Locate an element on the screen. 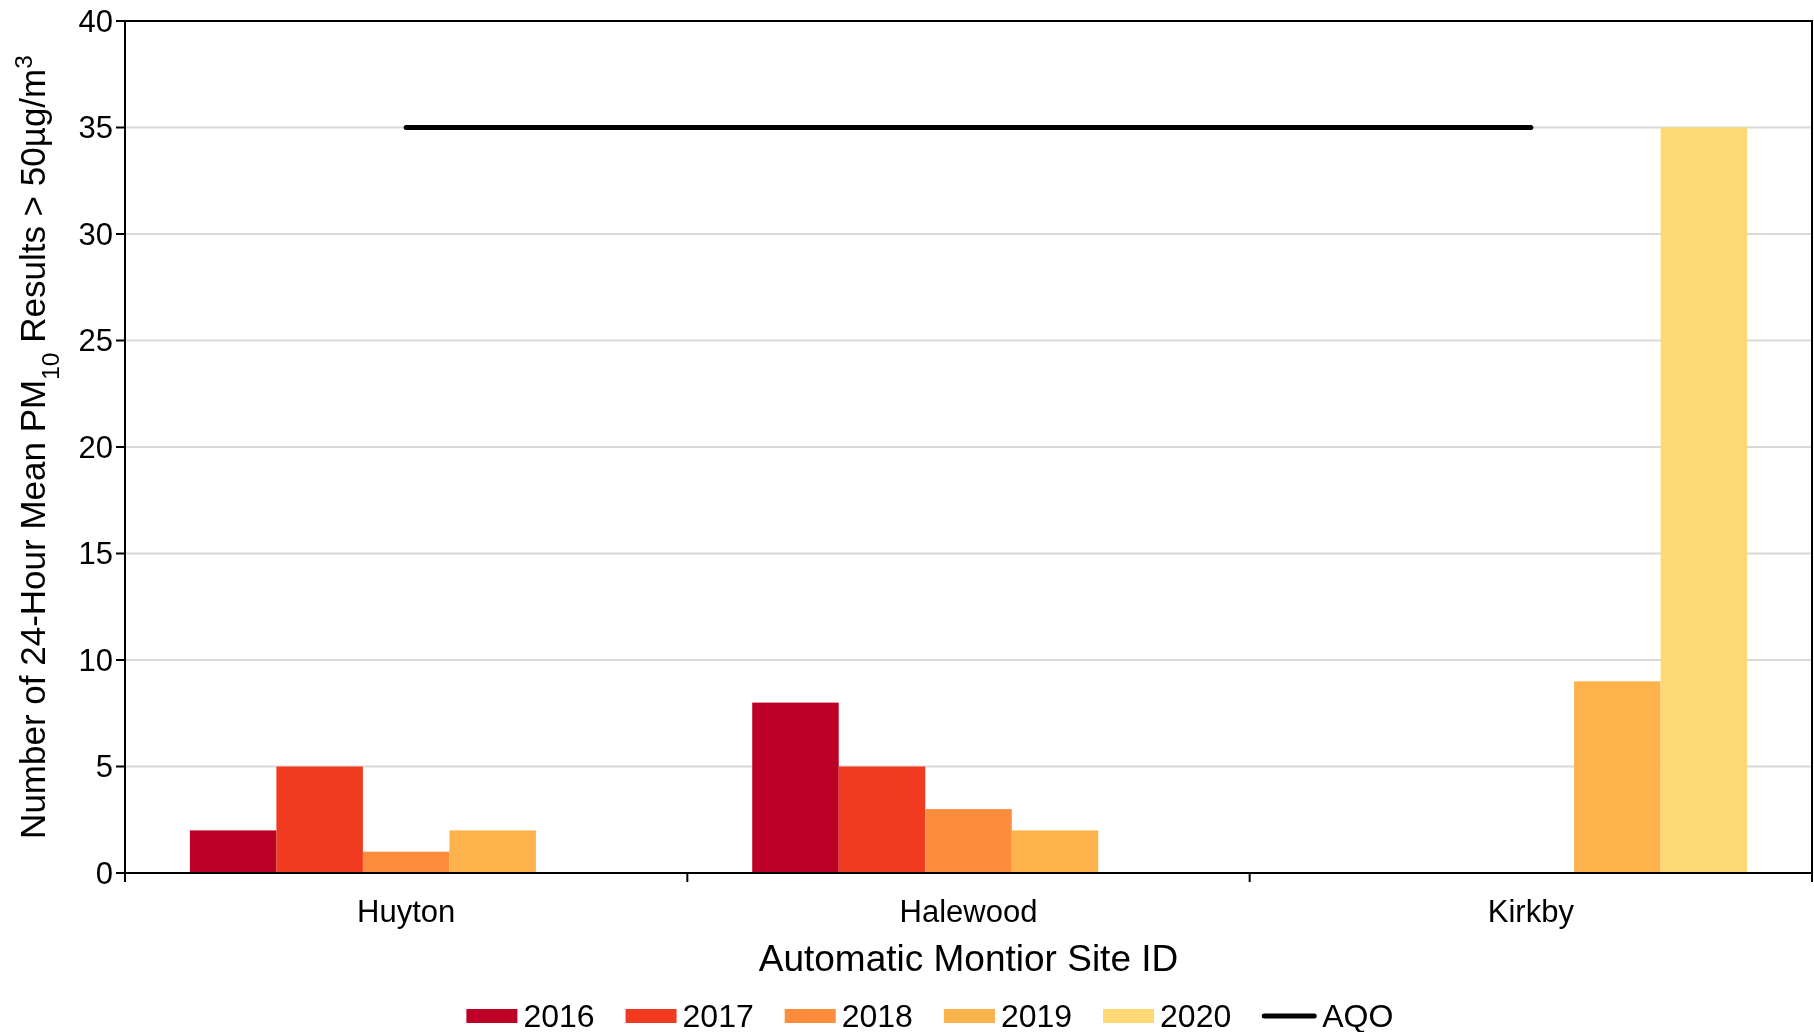 The height and width of the screenshot is (1032, 1814). x-tick-label: Kirkby is located at coordinates (1531, 911).